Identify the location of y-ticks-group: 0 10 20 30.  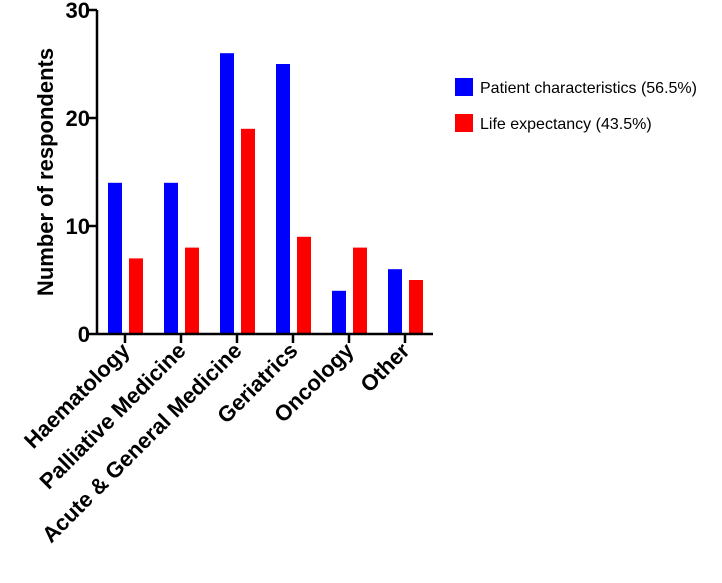
(81, 173).